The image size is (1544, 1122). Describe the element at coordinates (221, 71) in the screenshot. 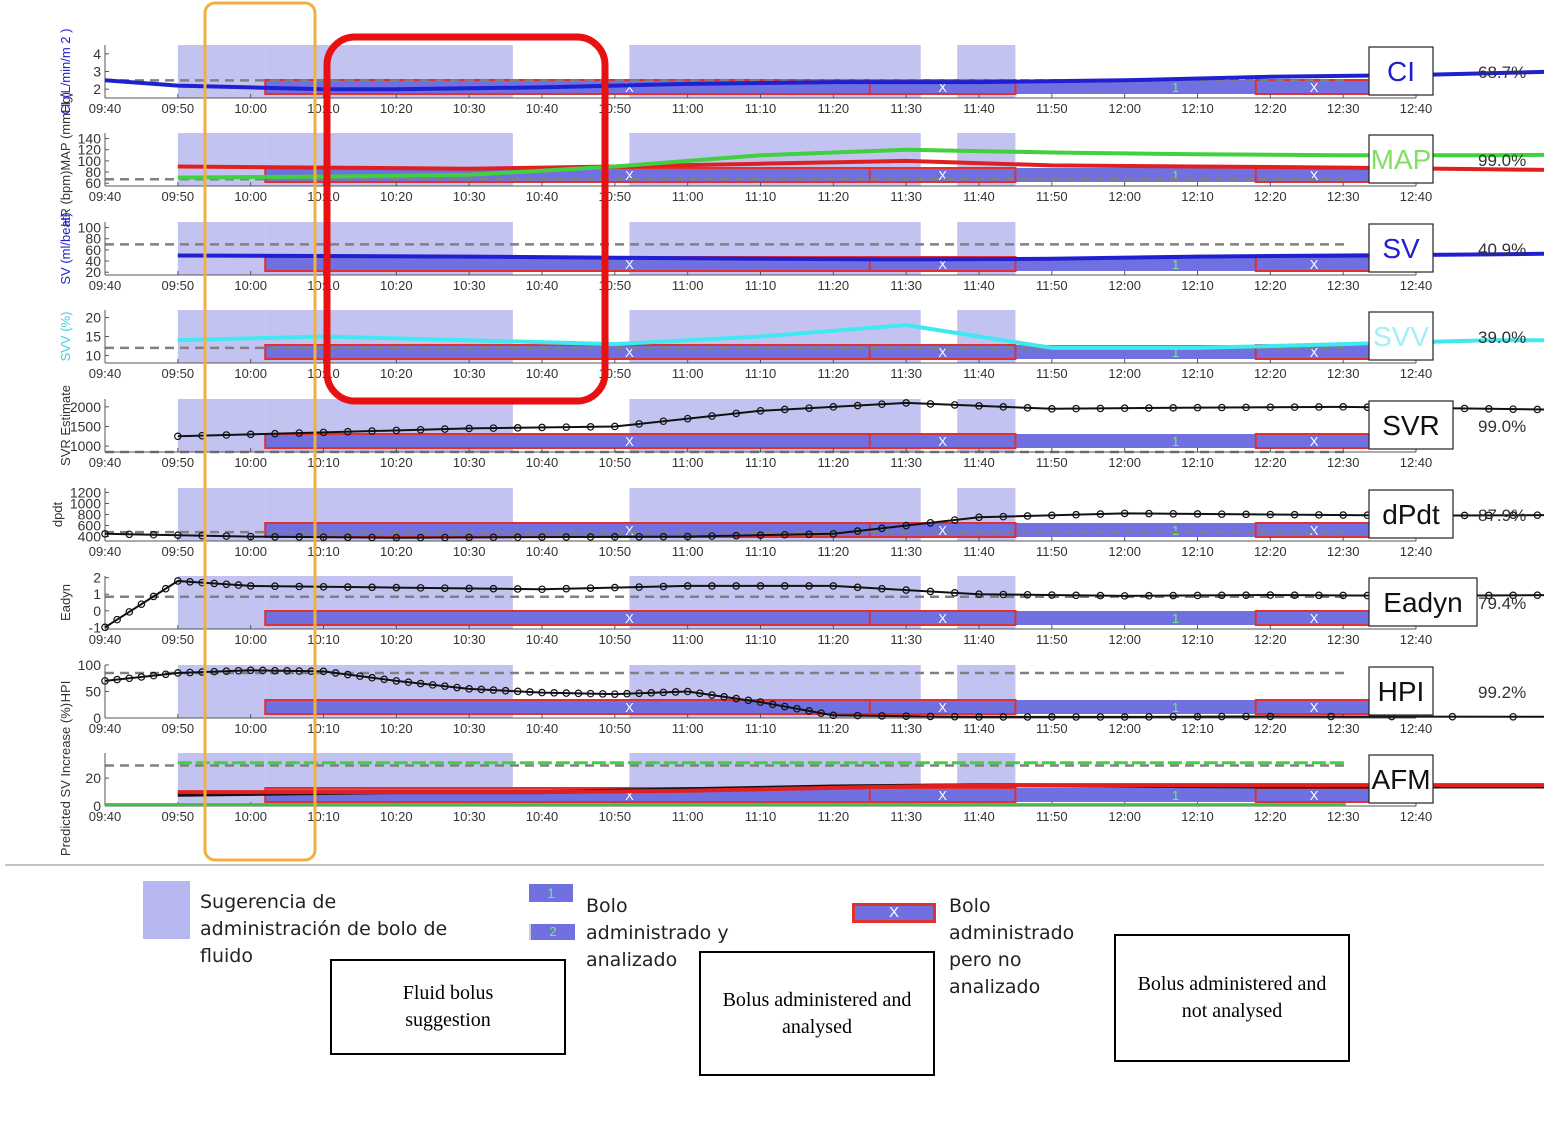

I see `suggestion-band` at that location.